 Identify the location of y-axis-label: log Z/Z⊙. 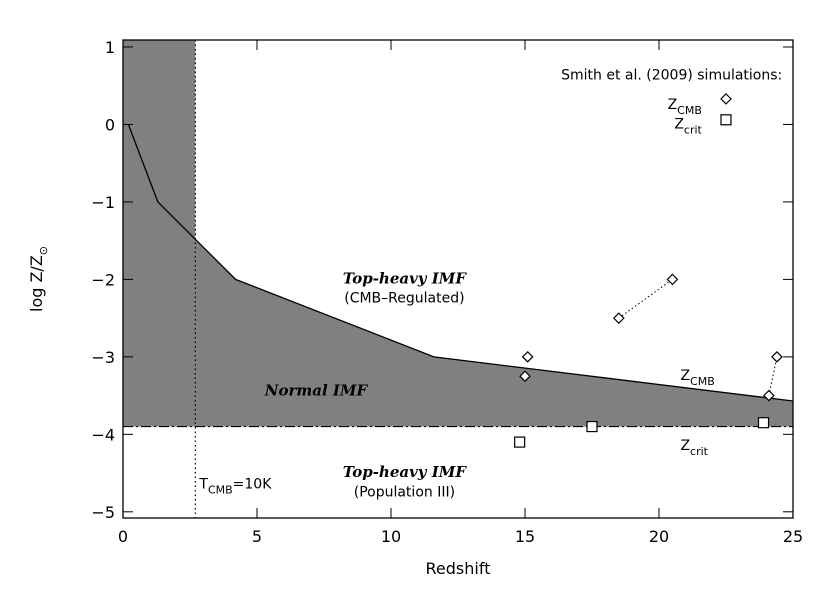
(38, 279).